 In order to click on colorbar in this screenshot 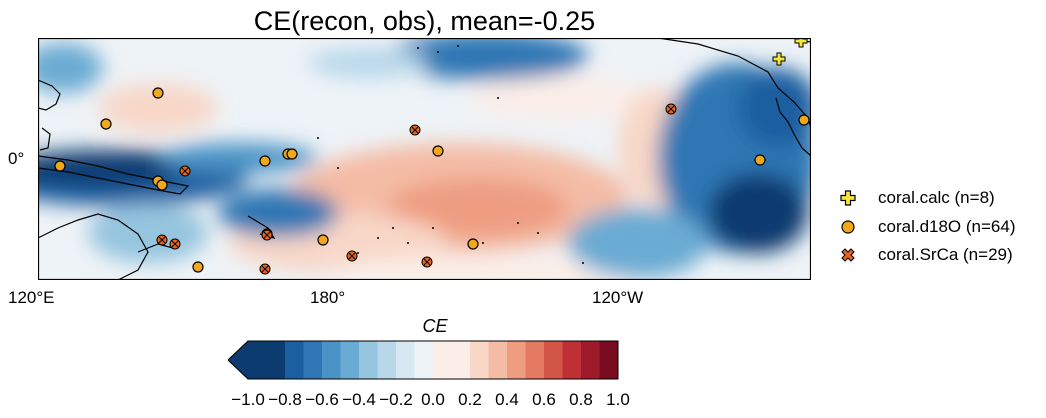, I will do `click(423, 360)`.